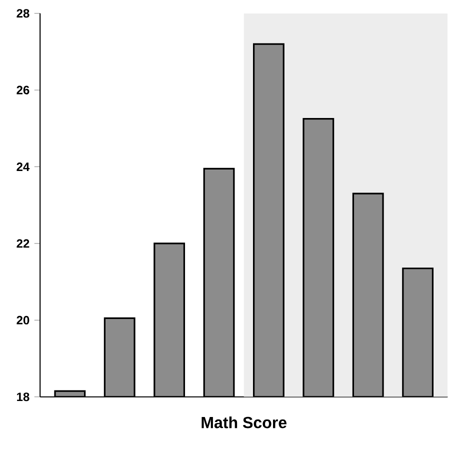 This screenshot has height=457, width=461. Describe the element at coordinates (23, 320) in the screenshot. I see `y-tick-label: 20` at that location.